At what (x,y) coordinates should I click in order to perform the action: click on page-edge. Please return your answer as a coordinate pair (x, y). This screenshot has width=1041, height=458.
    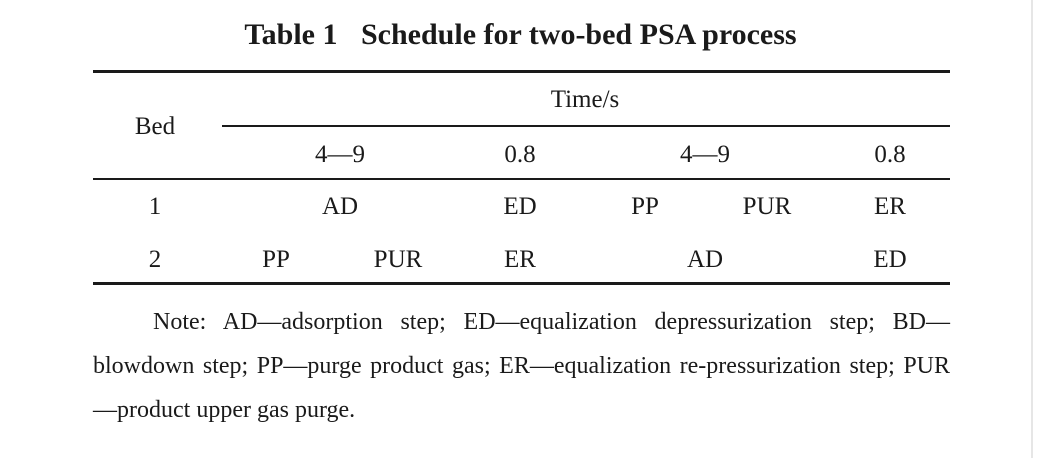
    Looking at the image, I should click on (1032, 229).